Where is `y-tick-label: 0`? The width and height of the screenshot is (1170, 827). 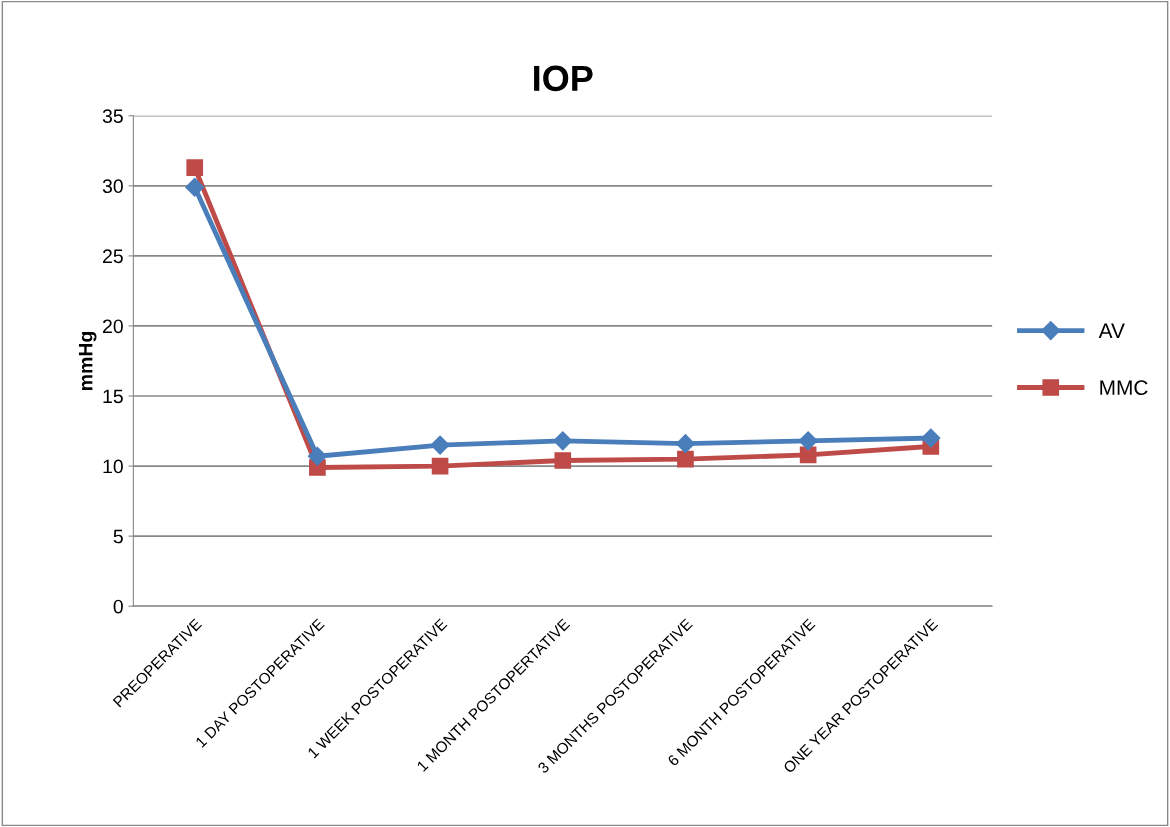
y-tick-label: 0 is located at coordinates (118, 606).